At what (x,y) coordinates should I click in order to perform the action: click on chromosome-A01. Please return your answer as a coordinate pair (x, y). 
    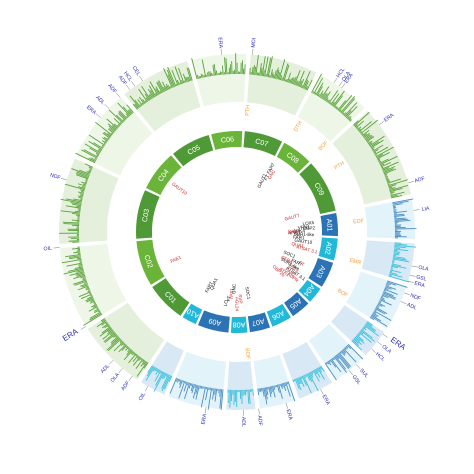
    Looking at the image, I should click on (329, 224).